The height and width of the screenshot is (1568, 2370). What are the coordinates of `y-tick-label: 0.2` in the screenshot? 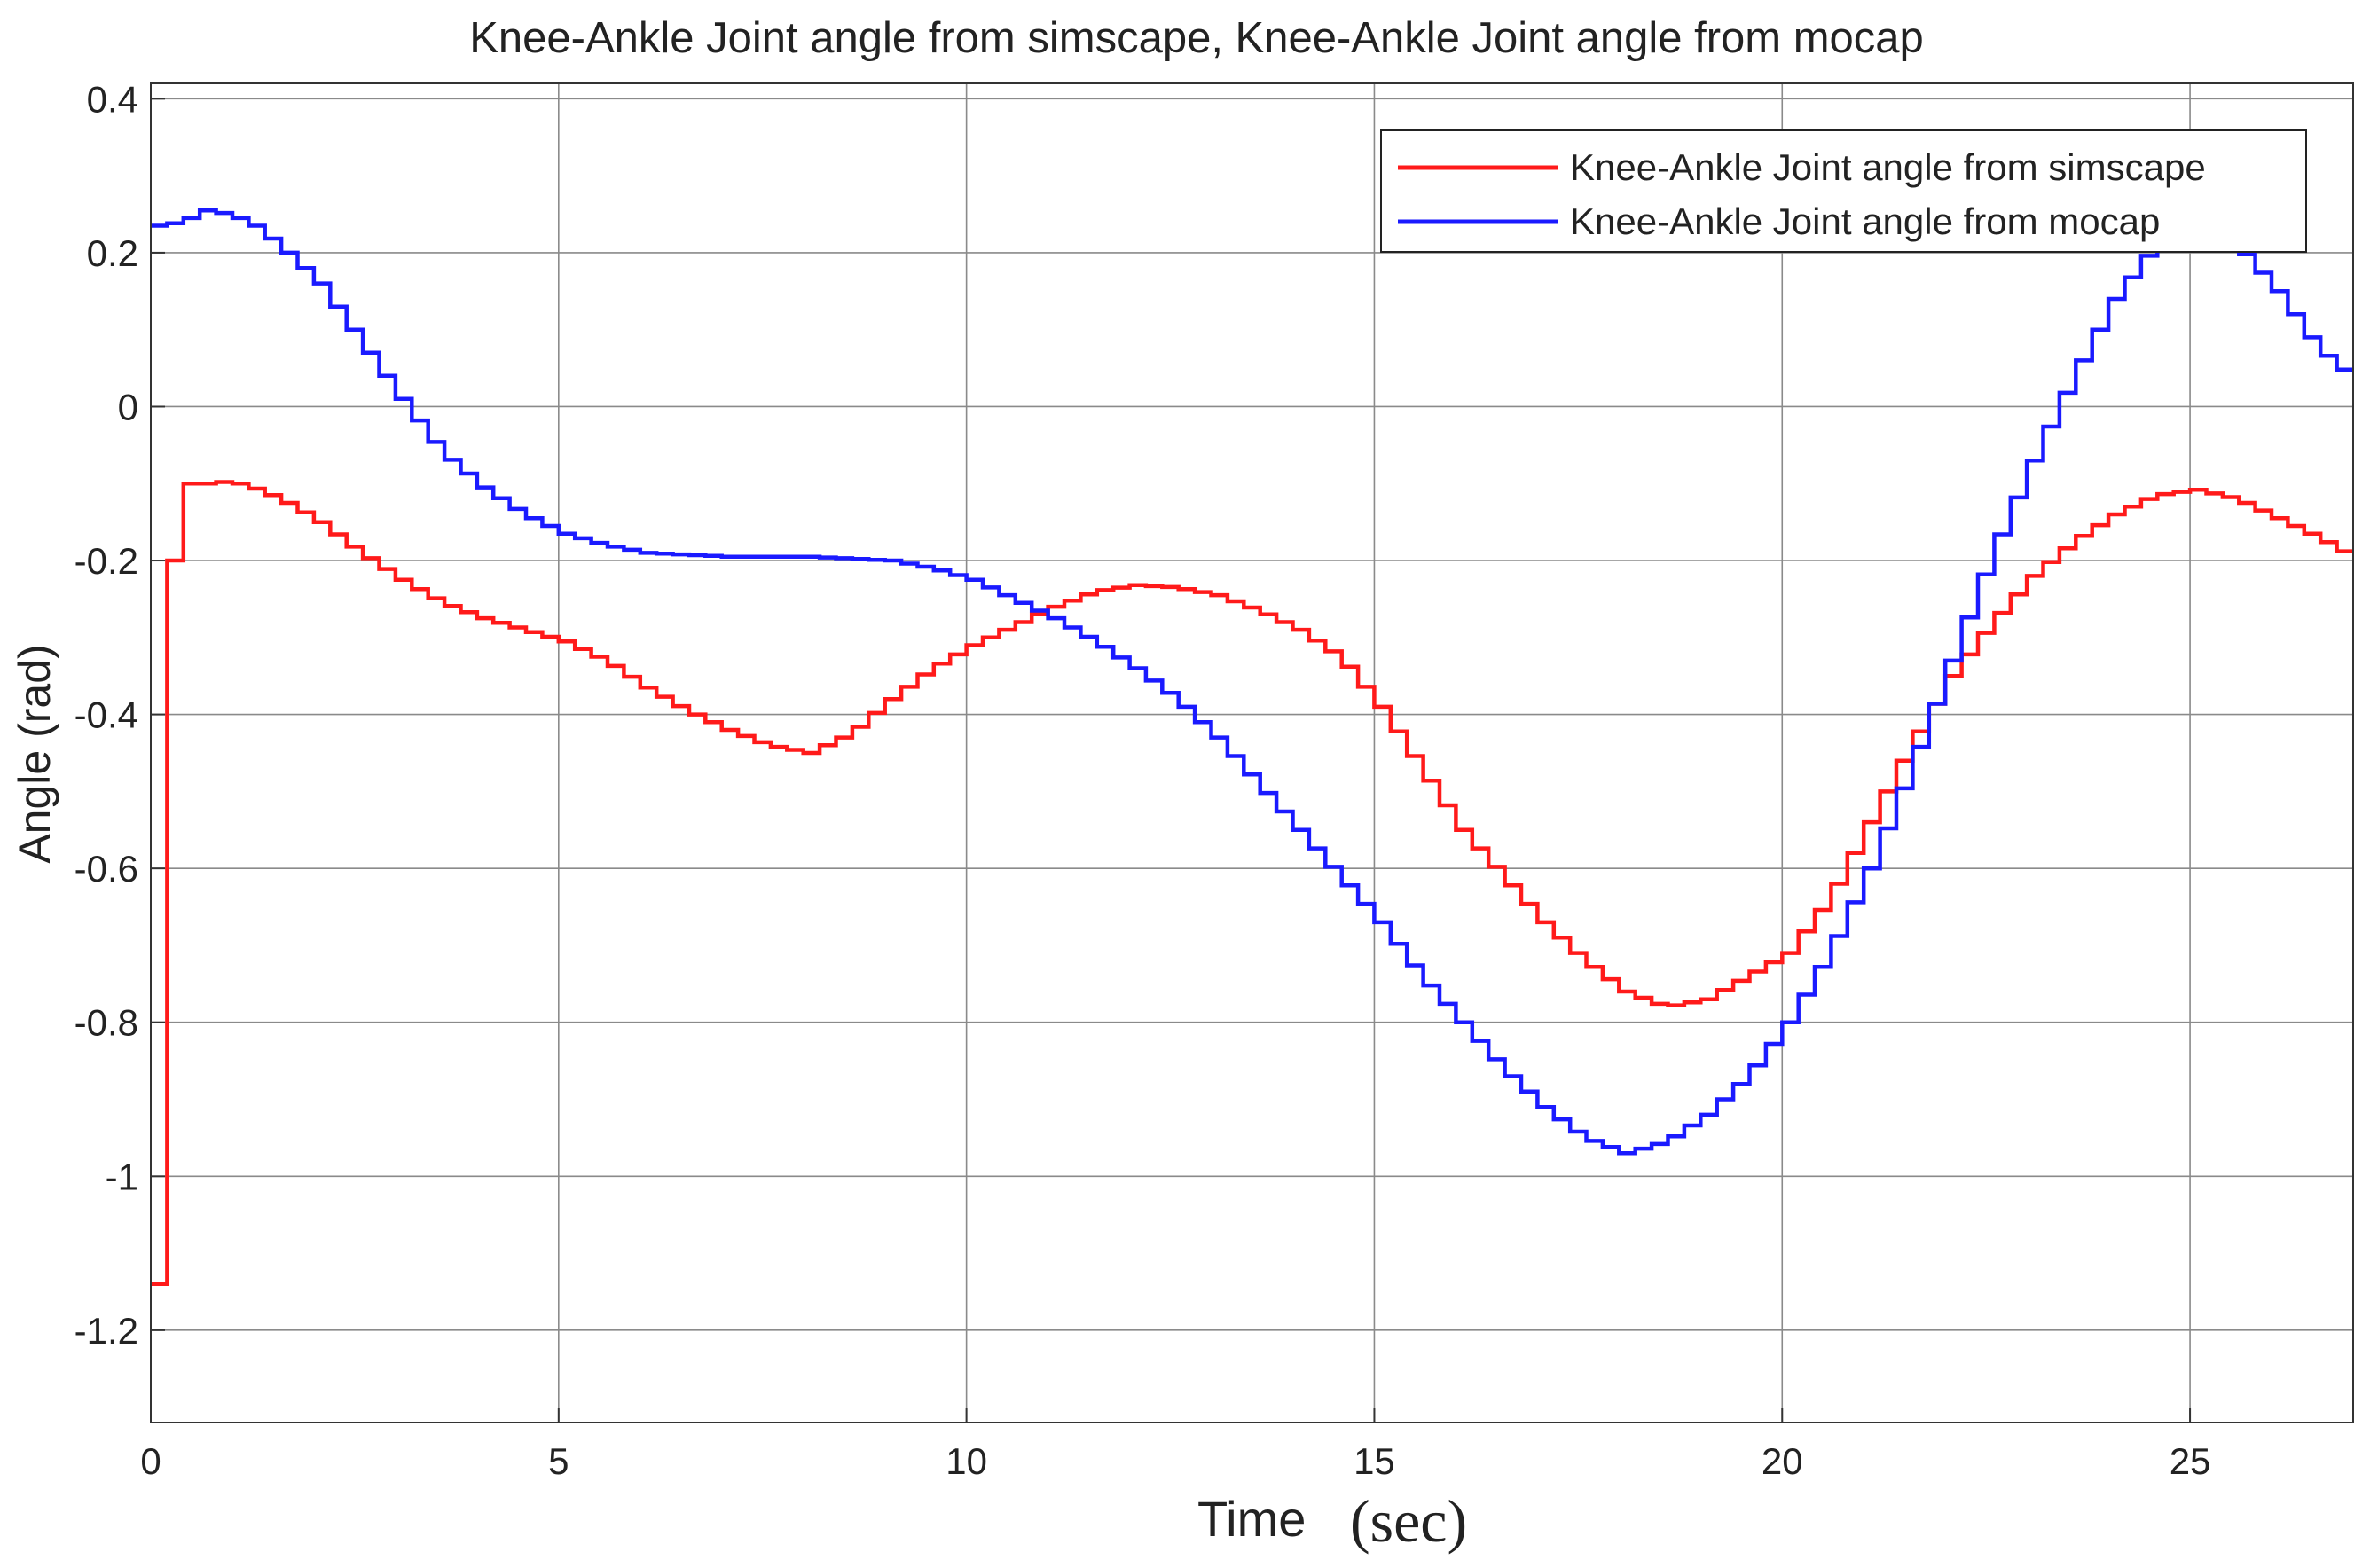 It's located at (113, 253).